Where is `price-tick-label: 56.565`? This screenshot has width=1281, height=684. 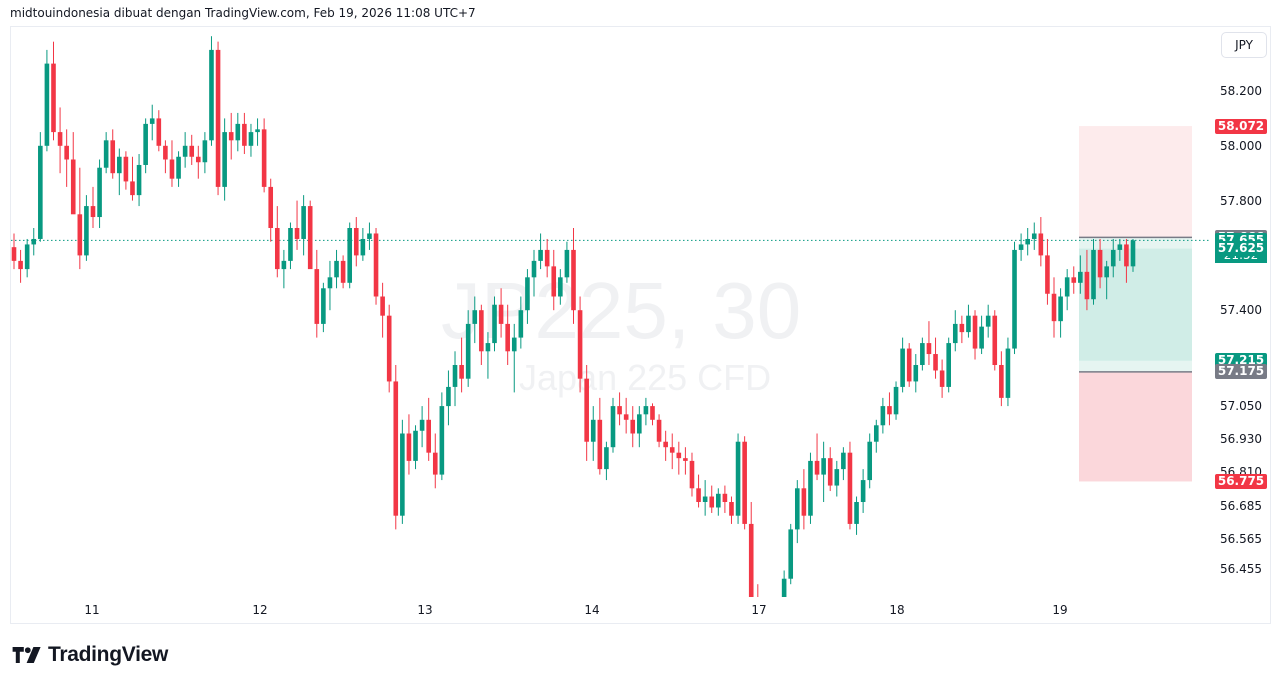 price-tick-label: 56.565 is located at coordinates (1241, 538).